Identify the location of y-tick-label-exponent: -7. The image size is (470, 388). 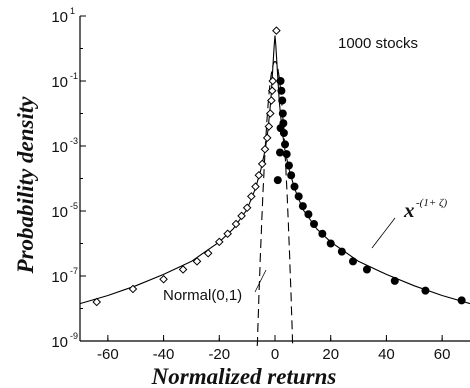
(74, 271).